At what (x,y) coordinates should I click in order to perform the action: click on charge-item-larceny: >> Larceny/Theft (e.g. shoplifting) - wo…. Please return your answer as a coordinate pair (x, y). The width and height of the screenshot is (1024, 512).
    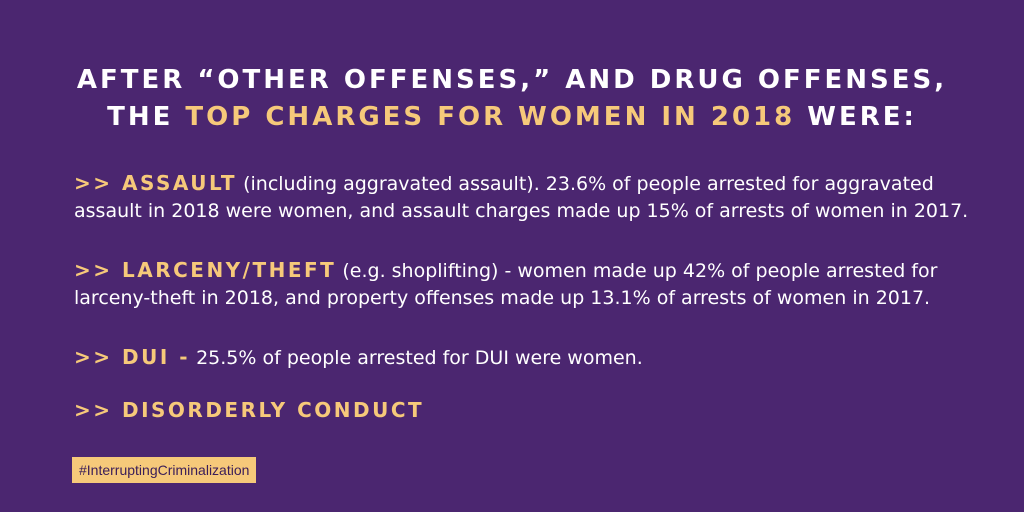
    Looking at the image, I should click on (524, 284).